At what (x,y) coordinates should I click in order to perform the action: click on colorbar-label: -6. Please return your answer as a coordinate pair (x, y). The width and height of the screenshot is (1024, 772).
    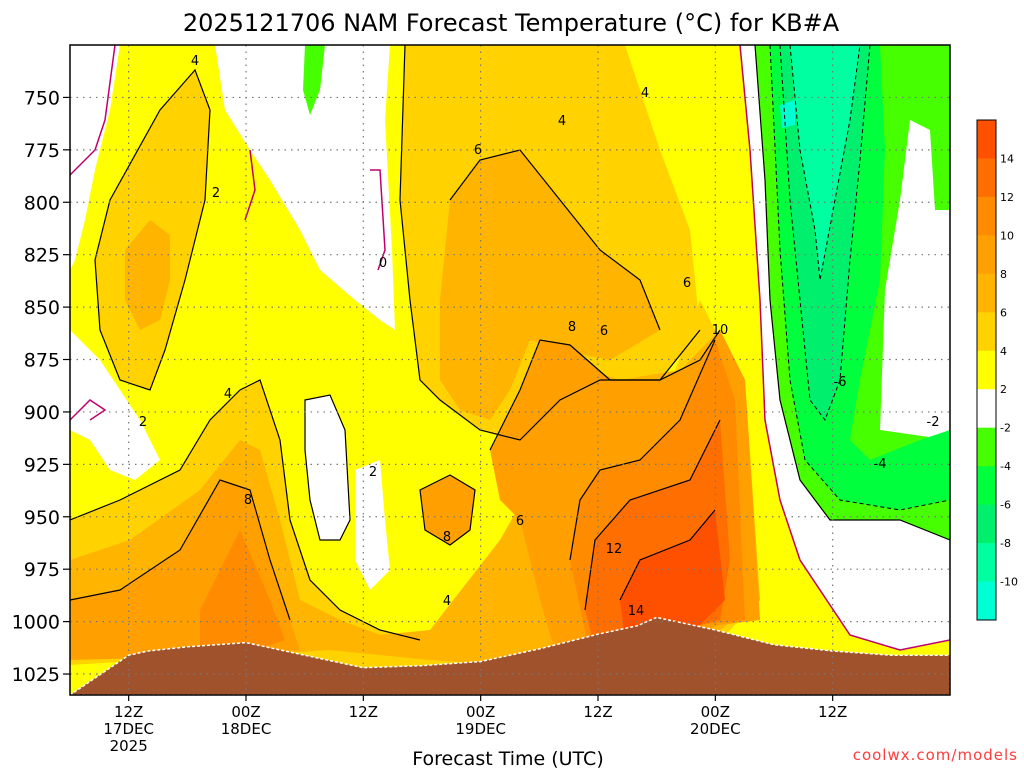
    Looking at the image, I should click on (1005, 505).